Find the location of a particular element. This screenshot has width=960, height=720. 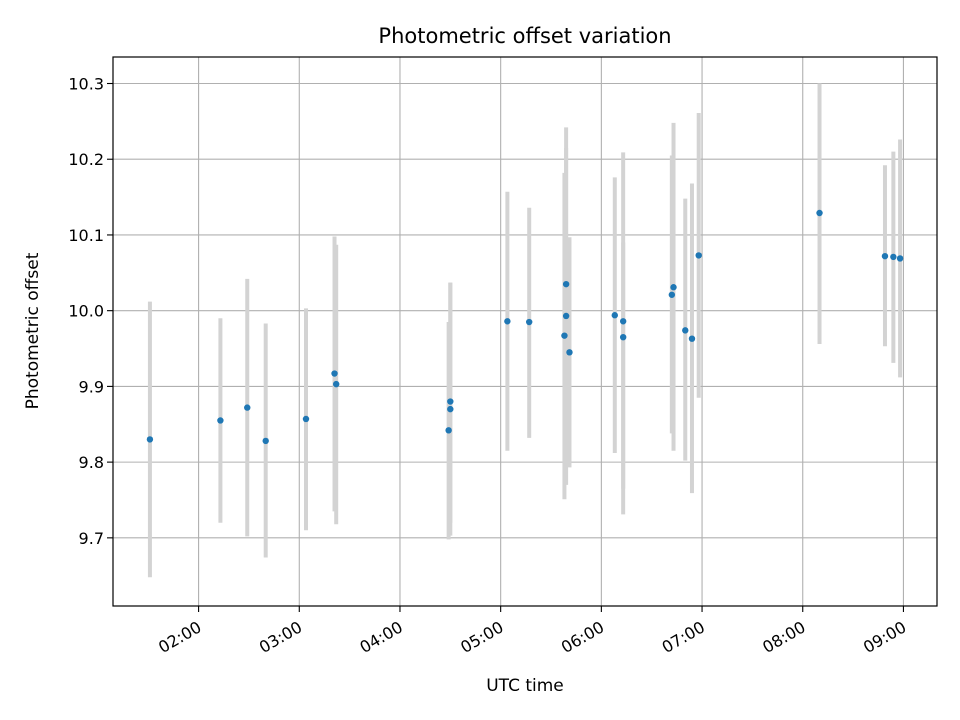

y-axis-label: Photometric offset is located at coordinates (33, 330).